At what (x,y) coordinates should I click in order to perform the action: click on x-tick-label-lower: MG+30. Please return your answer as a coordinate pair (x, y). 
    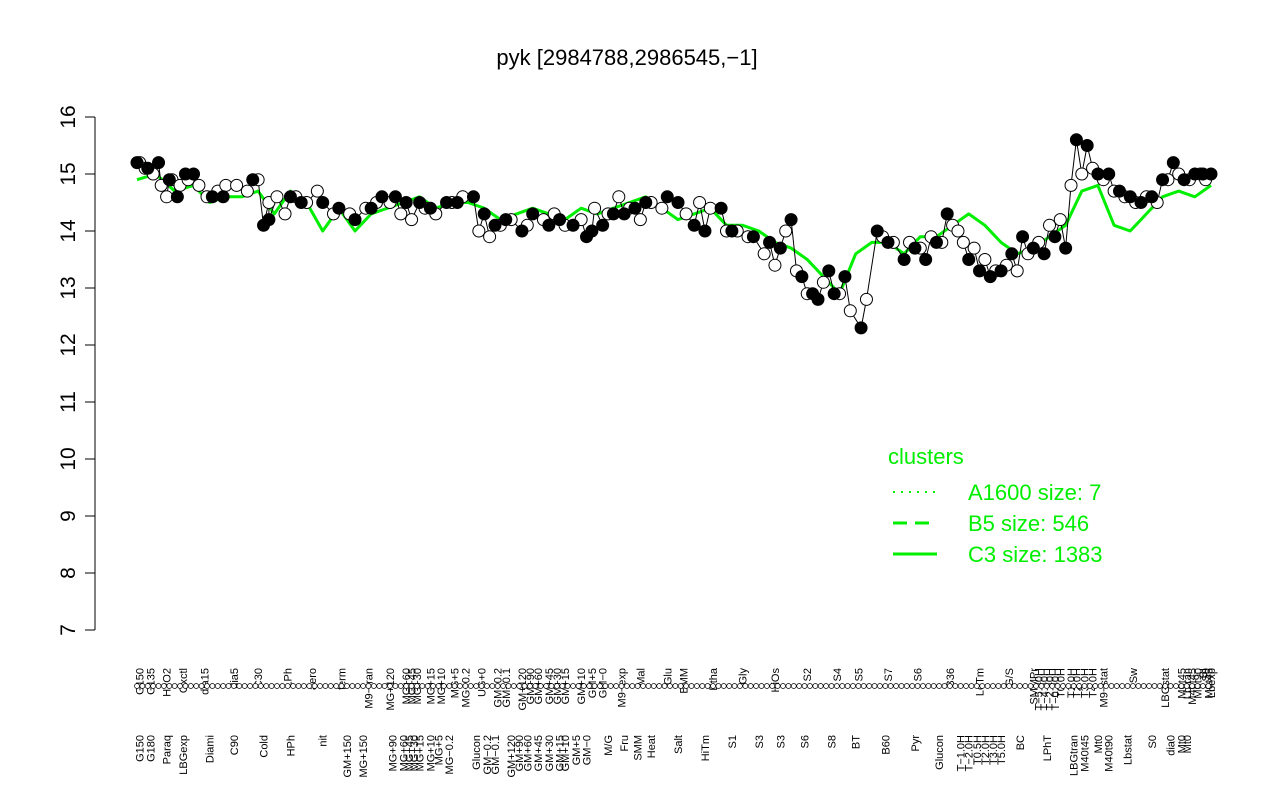
    Looking at the image, I should click on (415, 753).